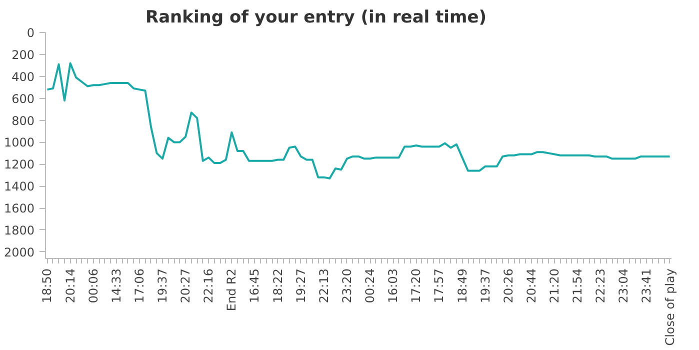 Image resolution: width=699 pixels, height=350 pixels. I want to click on x-tick-label: 20:26, so click(508, 286).